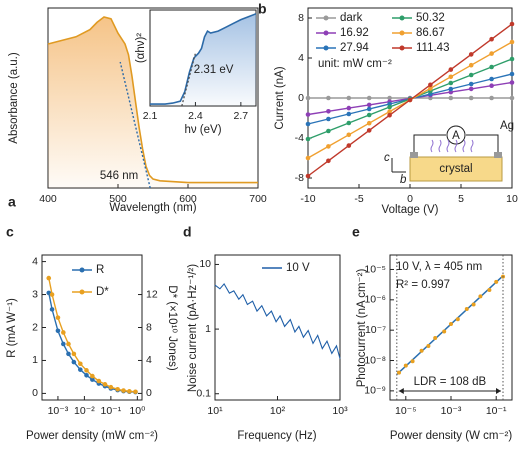 The height and width of the screenshot is (449, 520). What do you see at coordinates (410, 210) in the screenshot?
I see `x-axis-label: Voltage (V)` at bounding box center [410, 210].